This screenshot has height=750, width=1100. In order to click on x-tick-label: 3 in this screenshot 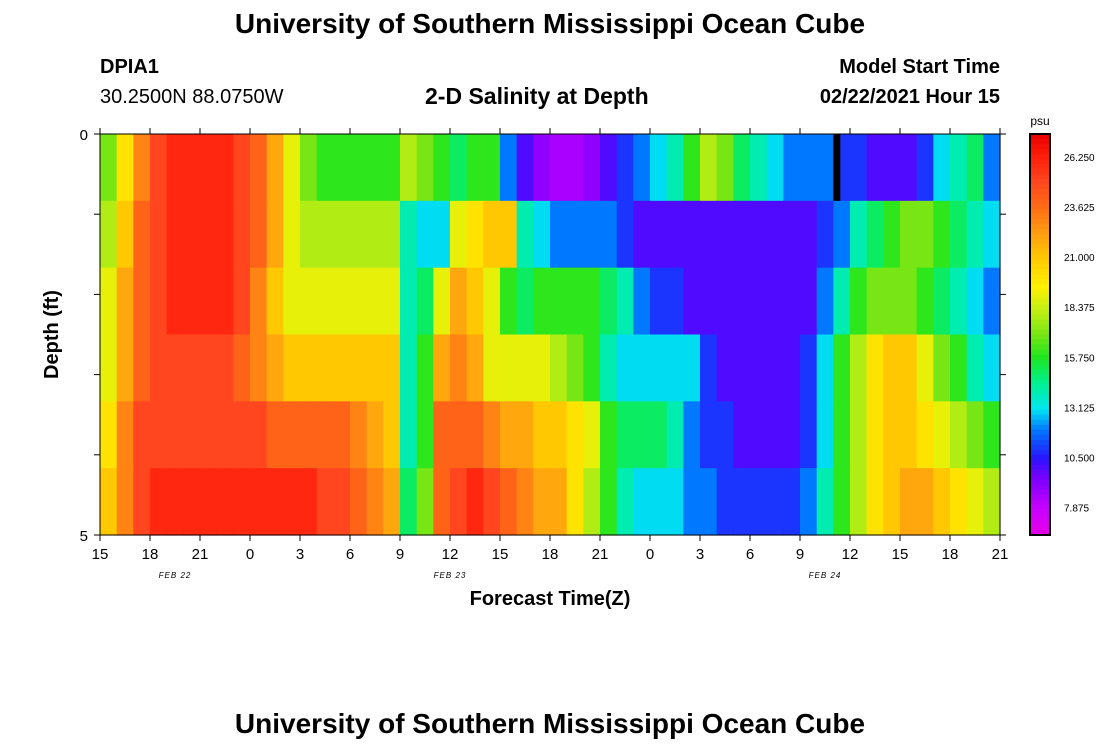, I will do `click(300, 554)`.